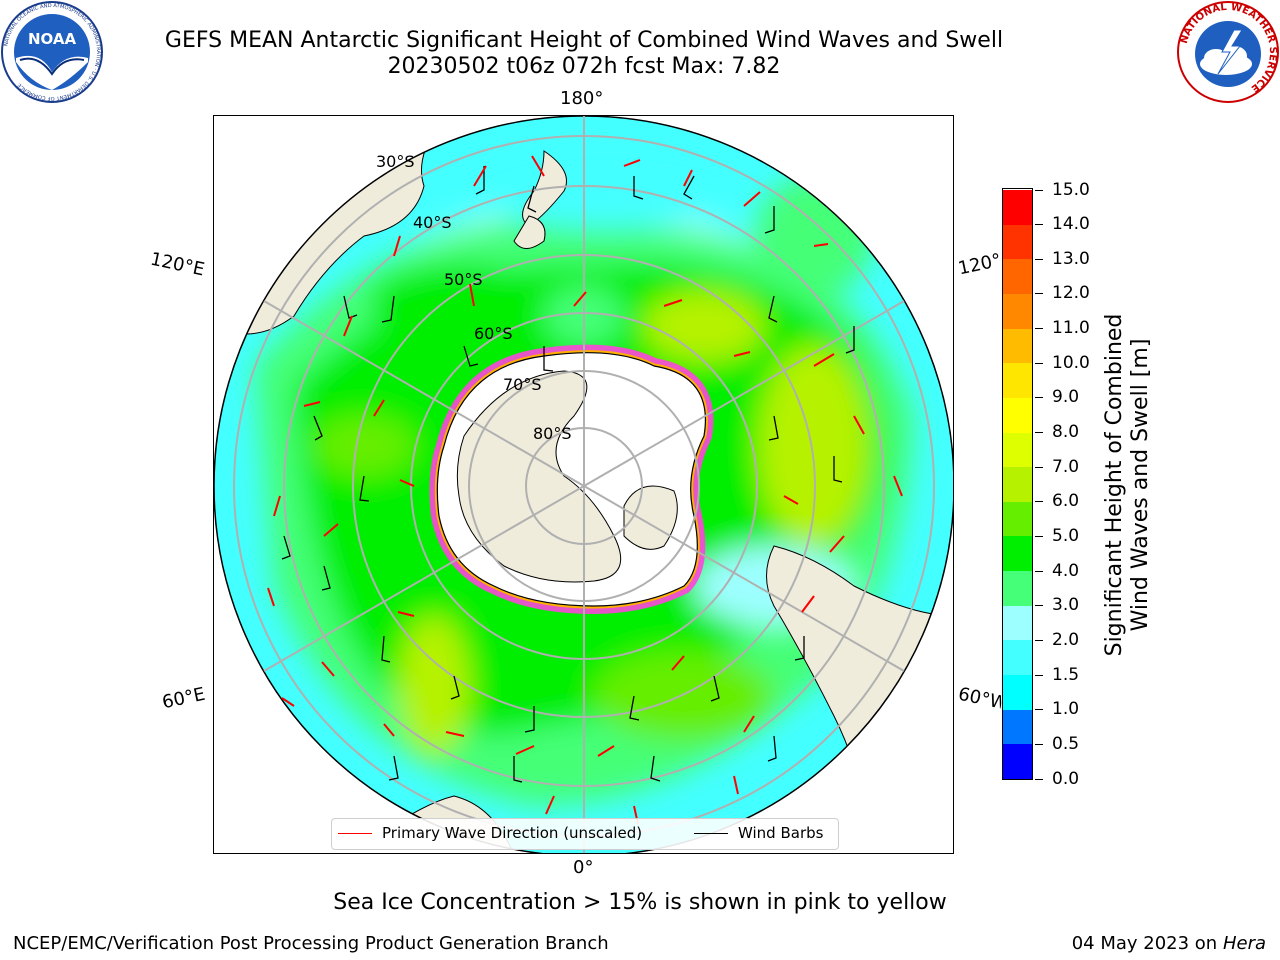  Describe the element at coordinates (355, 833) in the screenshot. I see `wave-direction-swatch` at that location.